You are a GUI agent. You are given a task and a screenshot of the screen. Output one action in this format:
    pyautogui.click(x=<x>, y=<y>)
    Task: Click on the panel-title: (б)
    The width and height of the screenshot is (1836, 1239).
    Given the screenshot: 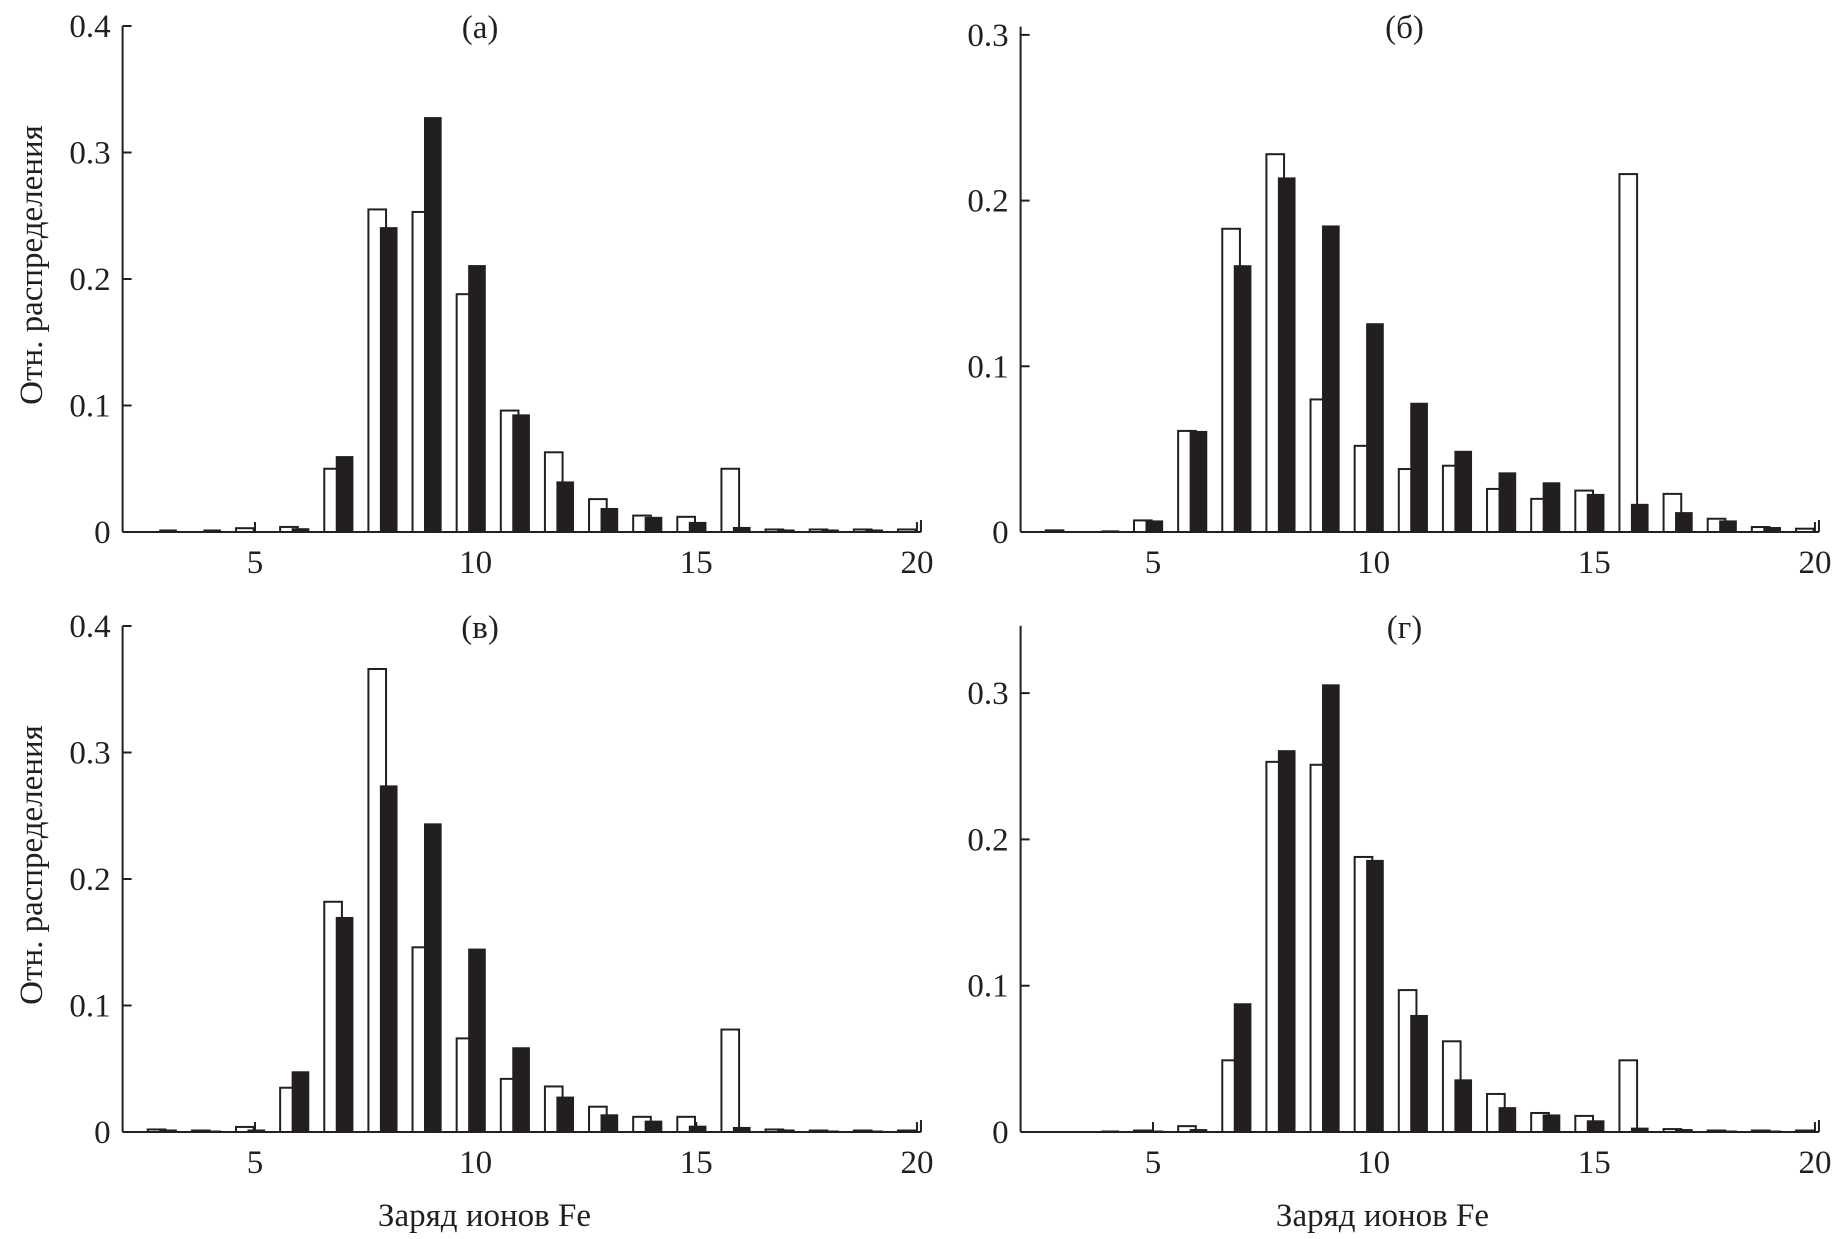 What is the action you would take?
    pyautogui.click(x=1404, y=28)
    